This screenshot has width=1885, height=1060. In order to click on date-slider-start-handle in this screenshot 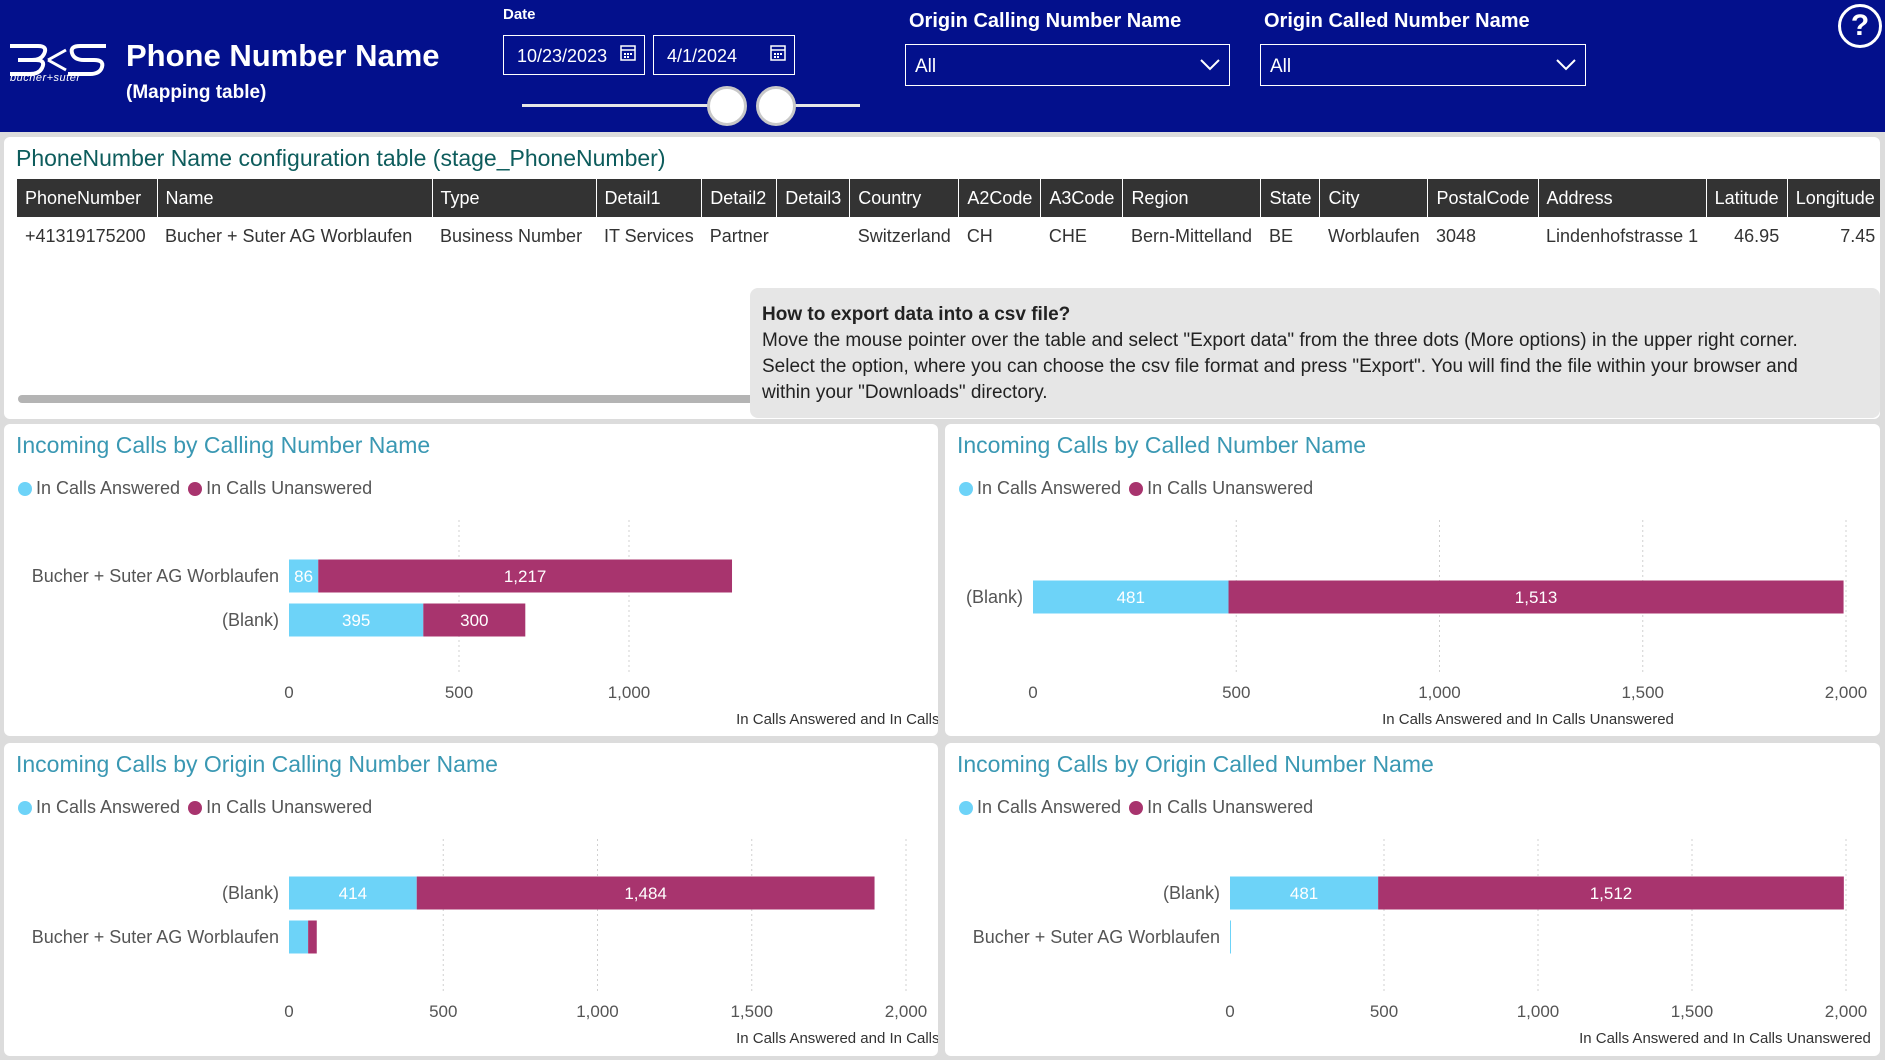, I will do `click(727, 106)`.